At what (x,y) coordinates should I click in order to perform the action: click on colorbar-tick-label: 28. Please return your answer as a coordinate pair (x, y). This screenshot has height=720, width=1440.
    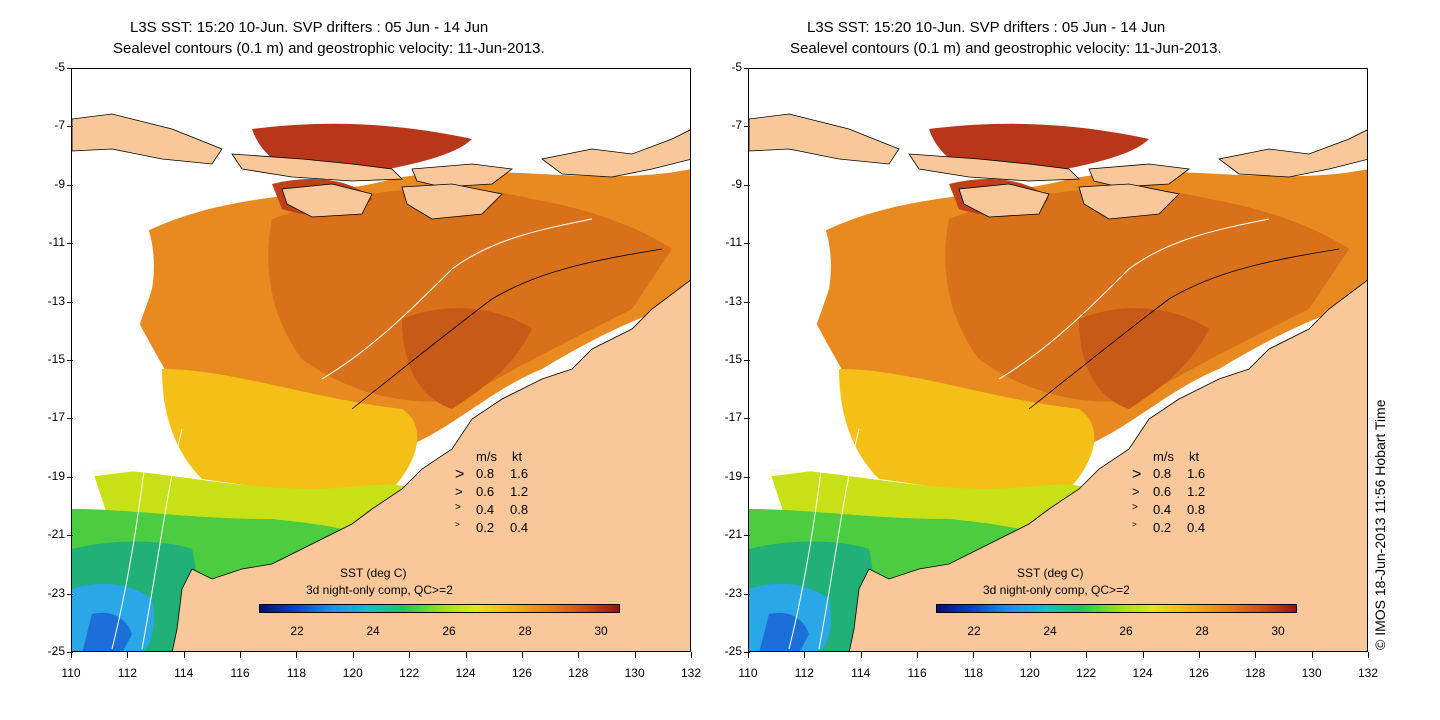
    Looking at the image, I should click on (1202, 631).